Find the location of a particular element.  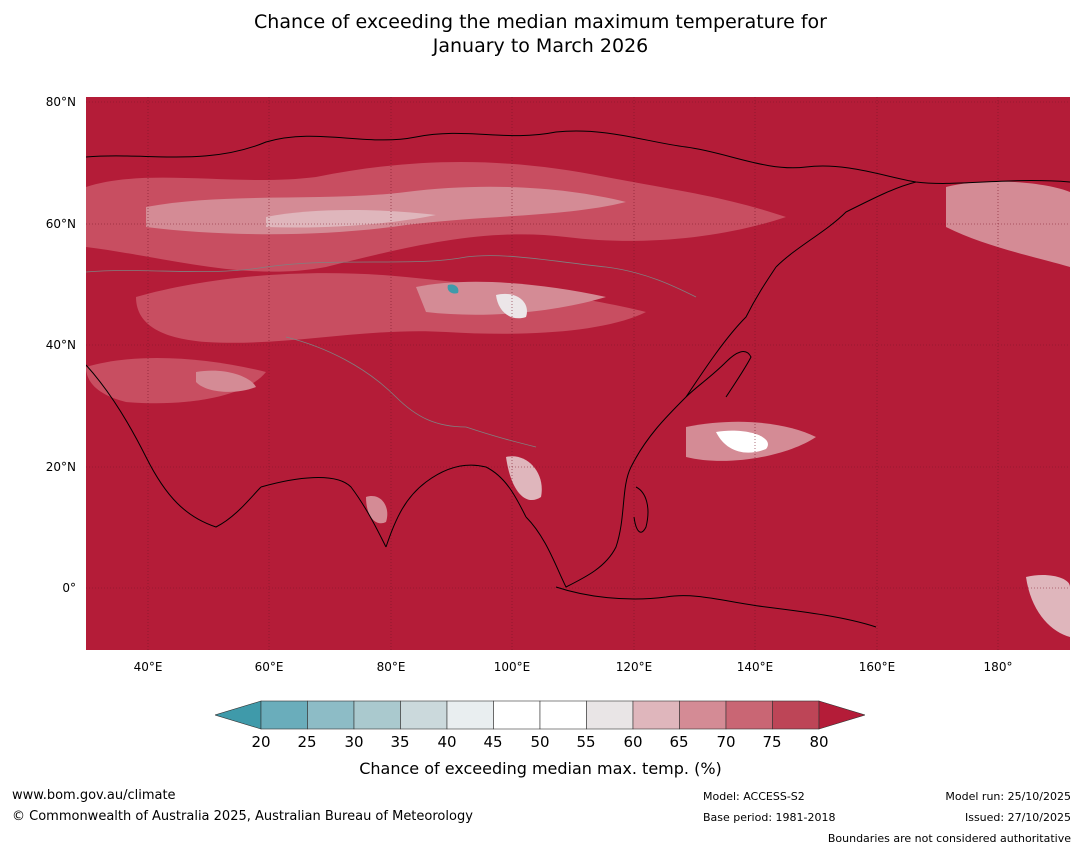

arabia-coast is located at coordinates (174, 446).